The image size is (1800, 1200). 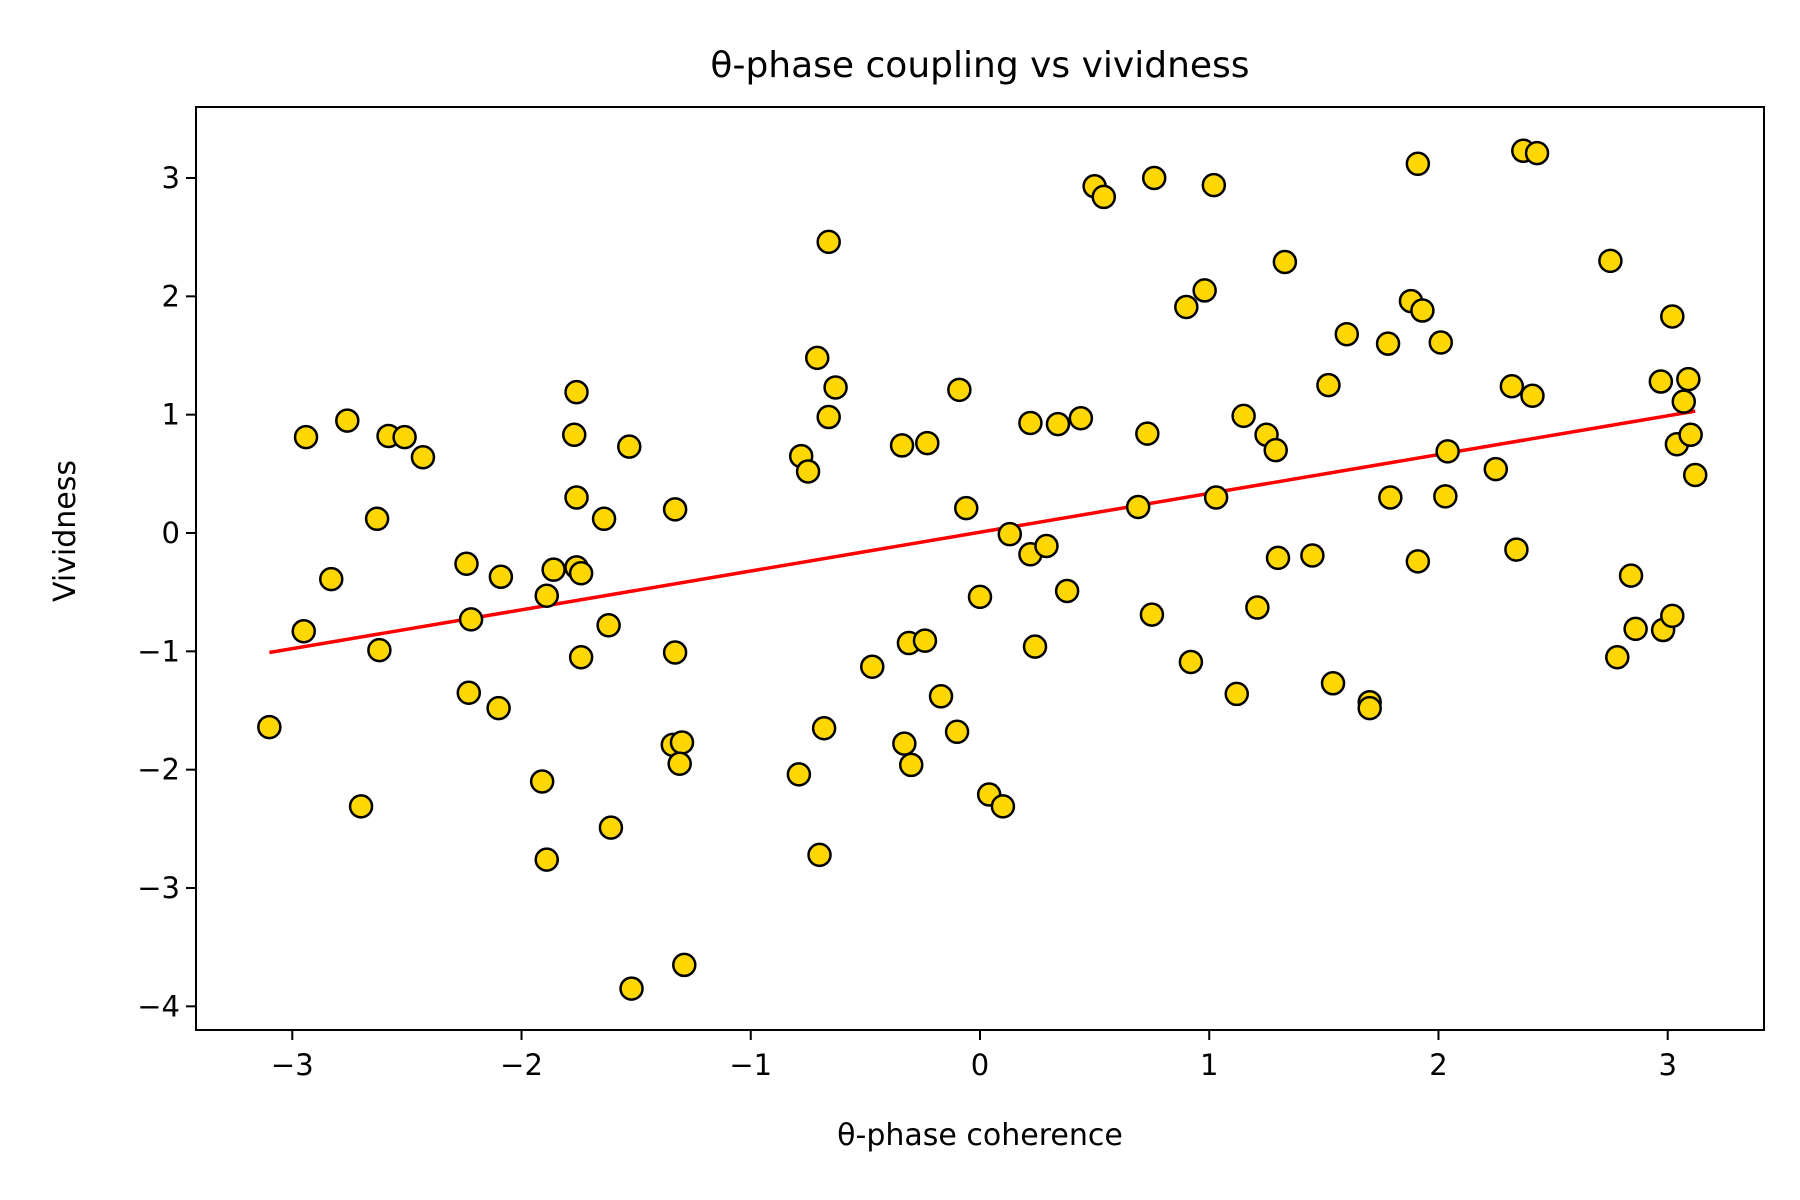 What do you see at coordinates (158, 651) in the screenshot?
I see `y-tick-label: −1` at bounding box center [158, 651].